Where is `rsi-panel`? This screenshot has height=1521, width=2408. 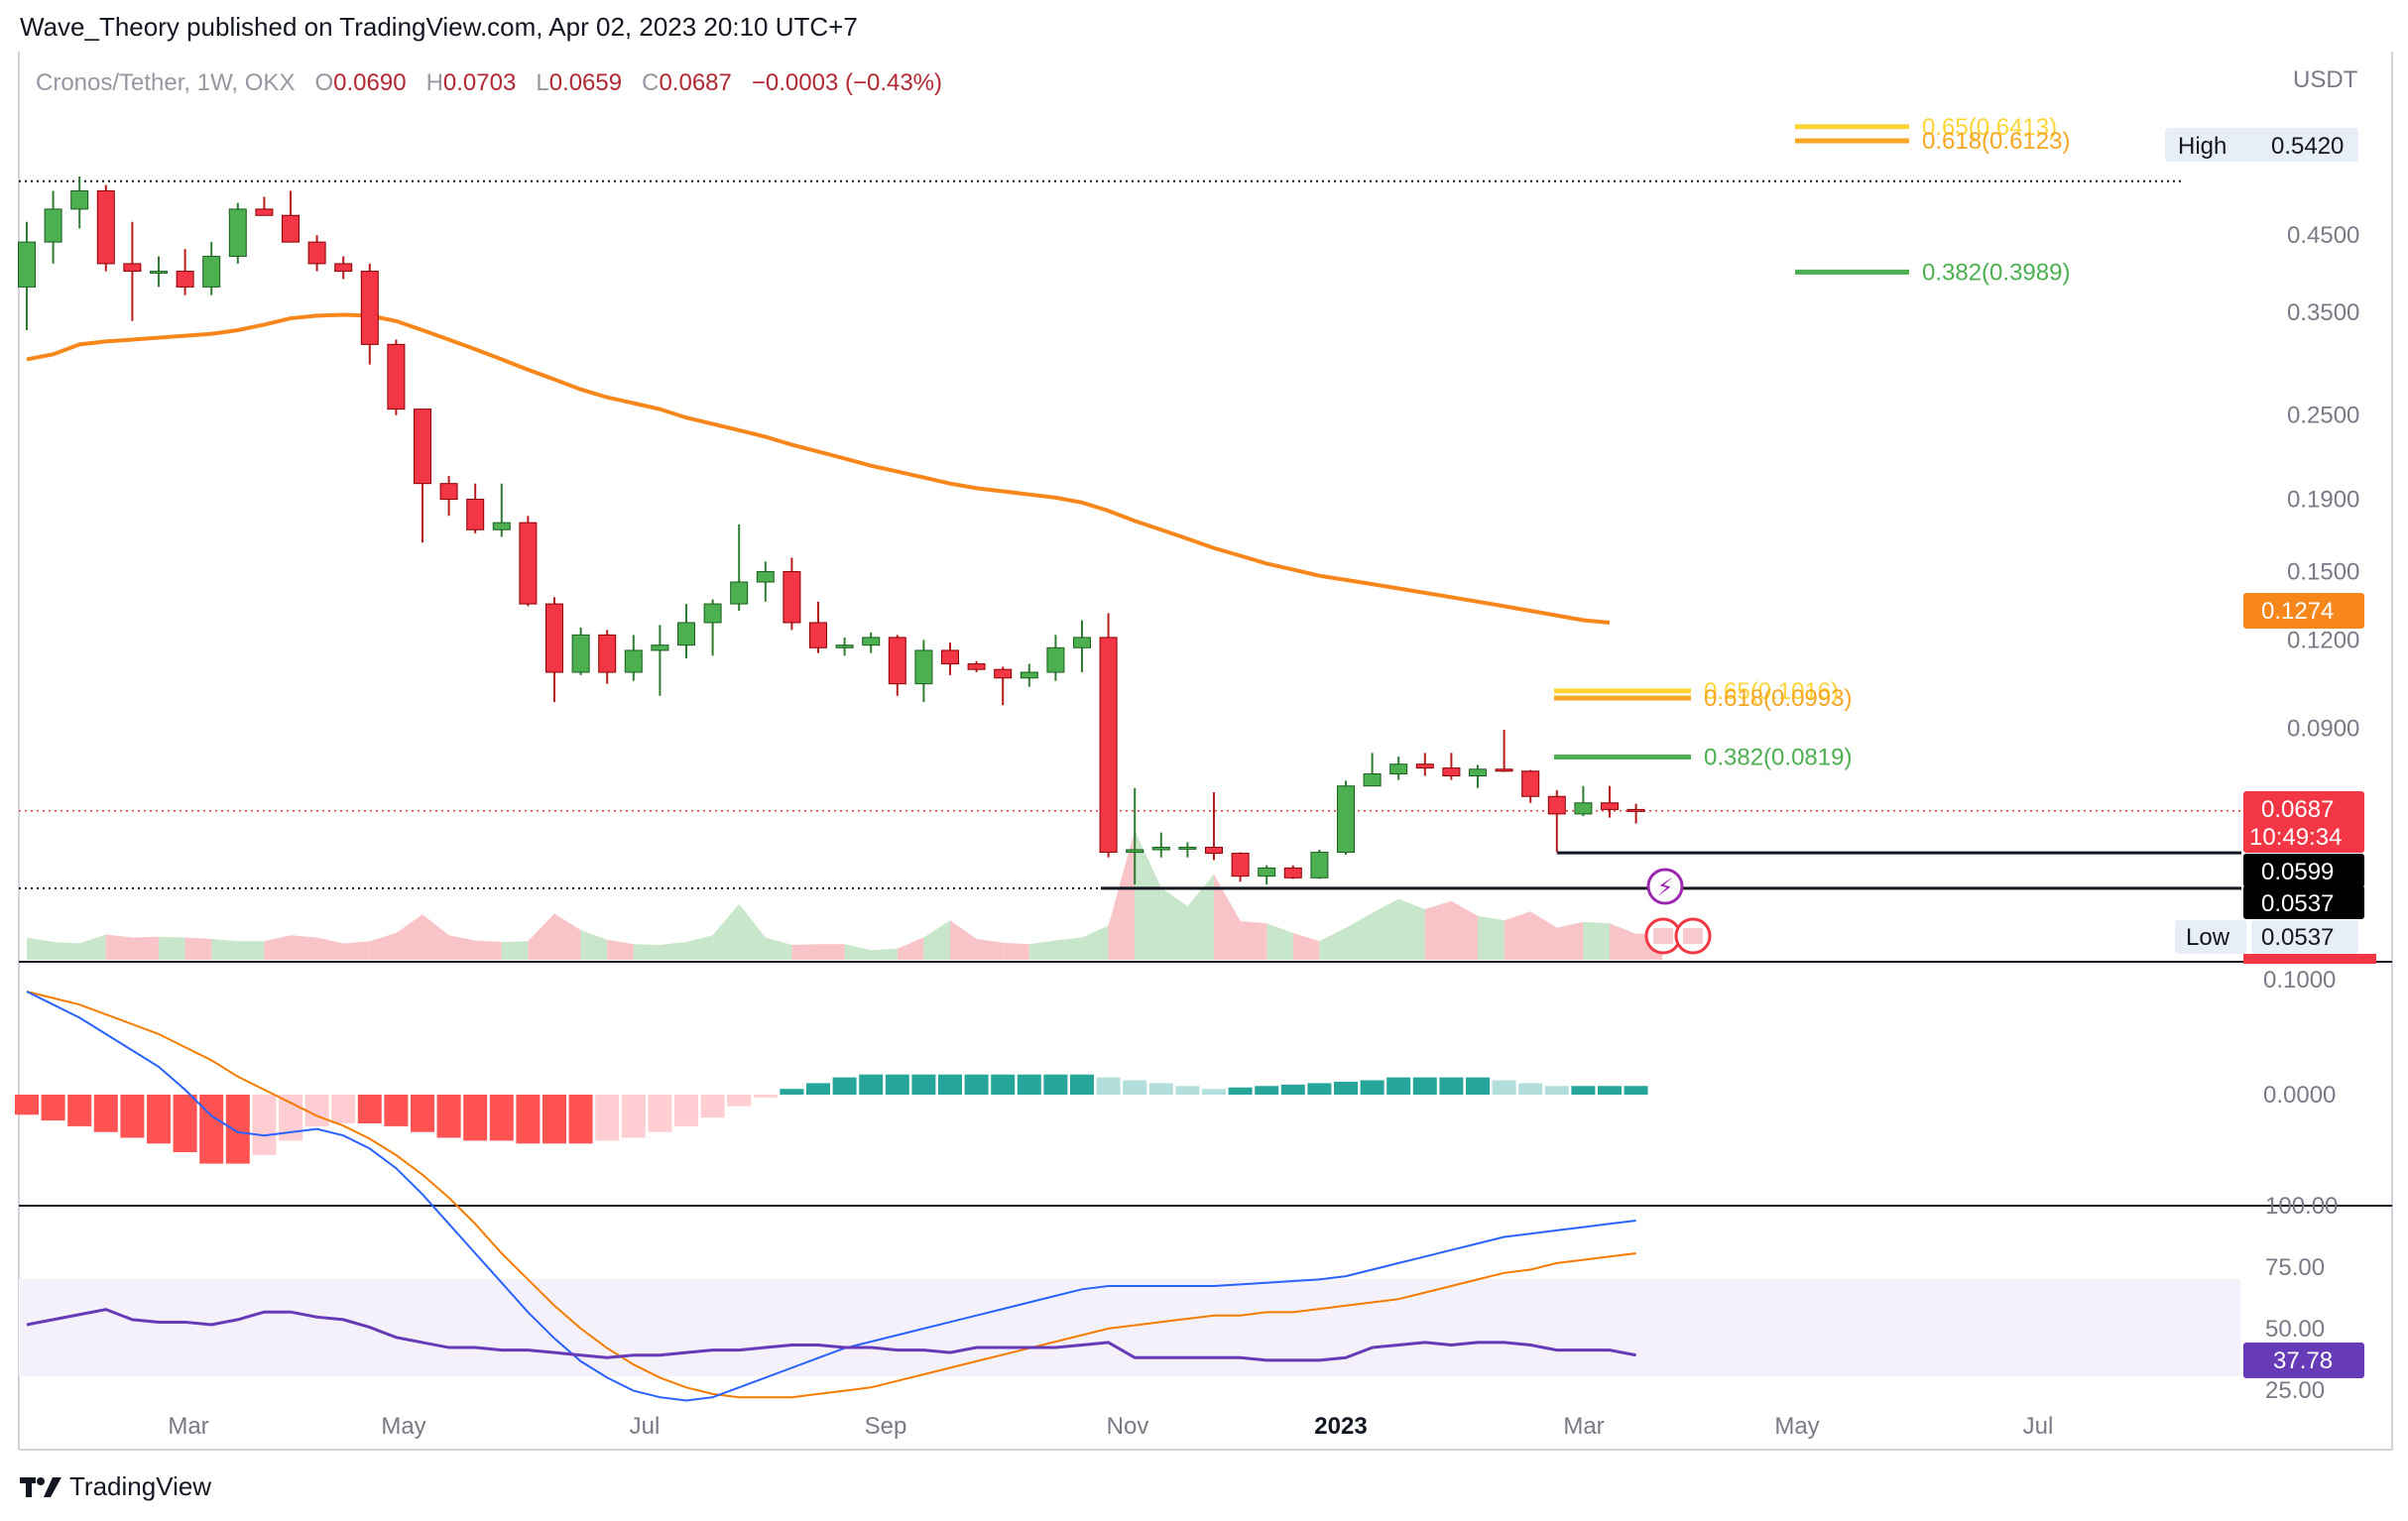 rsi-panel is located at coordinates (831, 1335).